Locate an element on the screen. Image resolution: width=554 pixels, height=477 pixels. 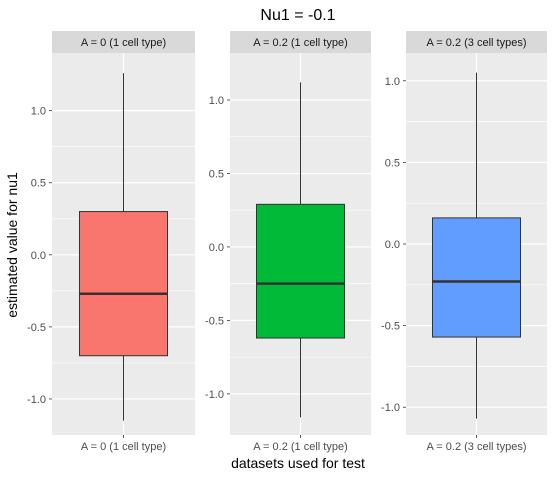
chart-title: Nu1 = -0.1 is located at coordinates (297, 15).